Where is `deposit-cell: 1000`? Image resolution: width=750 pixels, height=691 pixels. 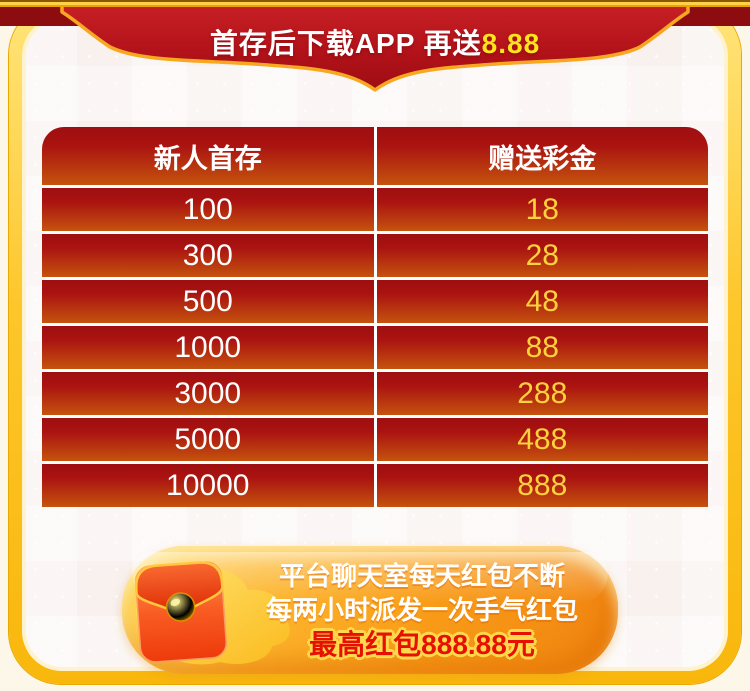
deposit-cell: 1000 is located at coordinates (208, 347).